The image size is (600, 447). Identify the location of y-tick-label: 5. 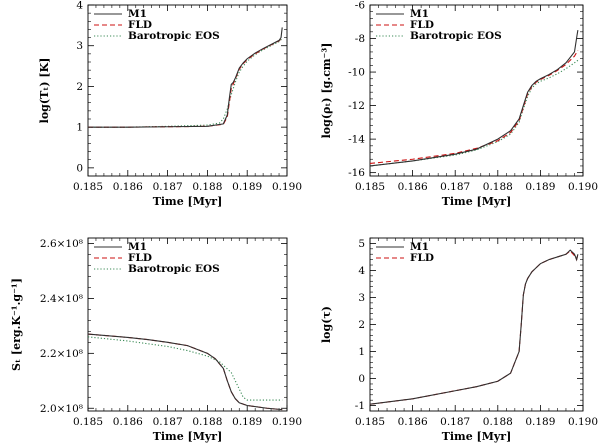
(361, 244).